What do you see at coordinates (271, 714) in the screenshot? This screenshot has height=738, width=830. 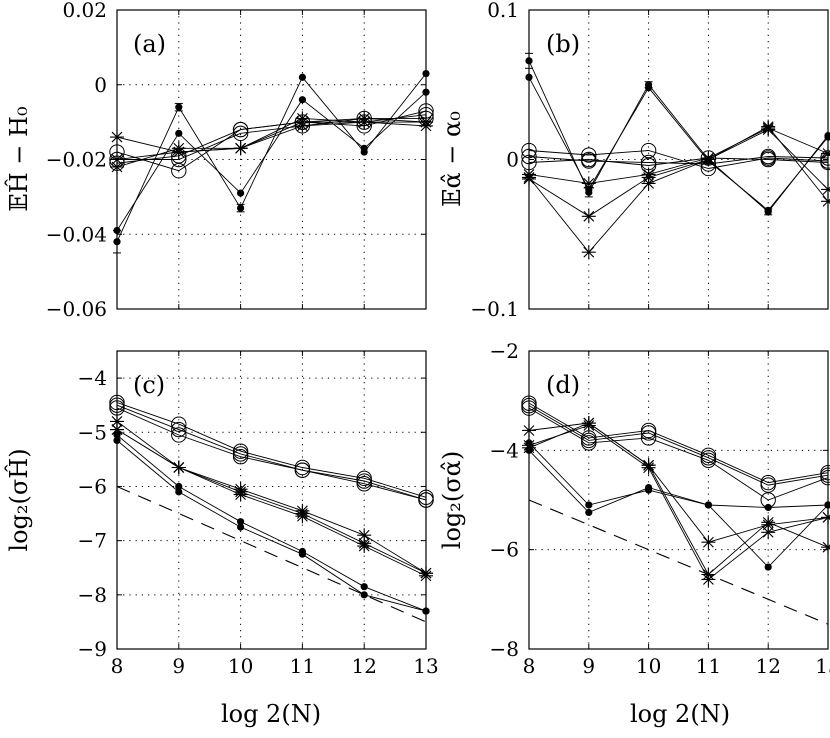 I see `x-axis-label-left: log 2(N)` at bounding box center [271, 714].